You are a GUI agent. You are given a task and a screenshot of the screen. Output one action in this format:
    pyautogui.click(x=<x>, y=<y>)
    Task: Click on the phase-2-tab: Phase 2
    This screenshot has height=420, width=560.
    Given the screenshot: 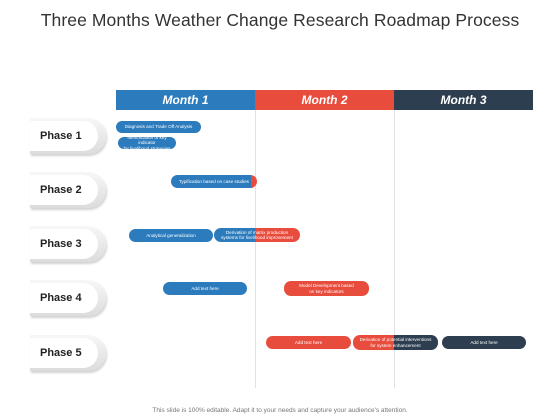 What is the action you would take?
    pyautogui.click(x=68, y=190)
    